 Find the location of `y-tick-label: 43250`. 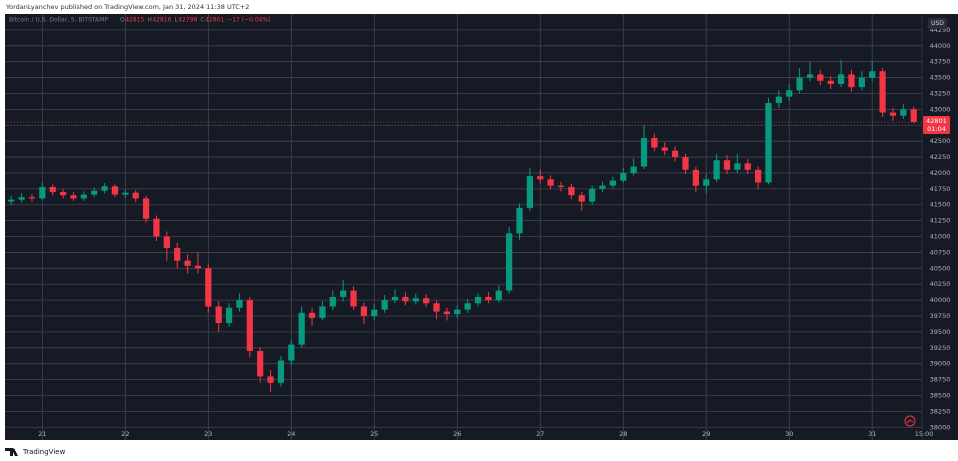

y-tick-label: 43250 is located at coordinates (940, 93).